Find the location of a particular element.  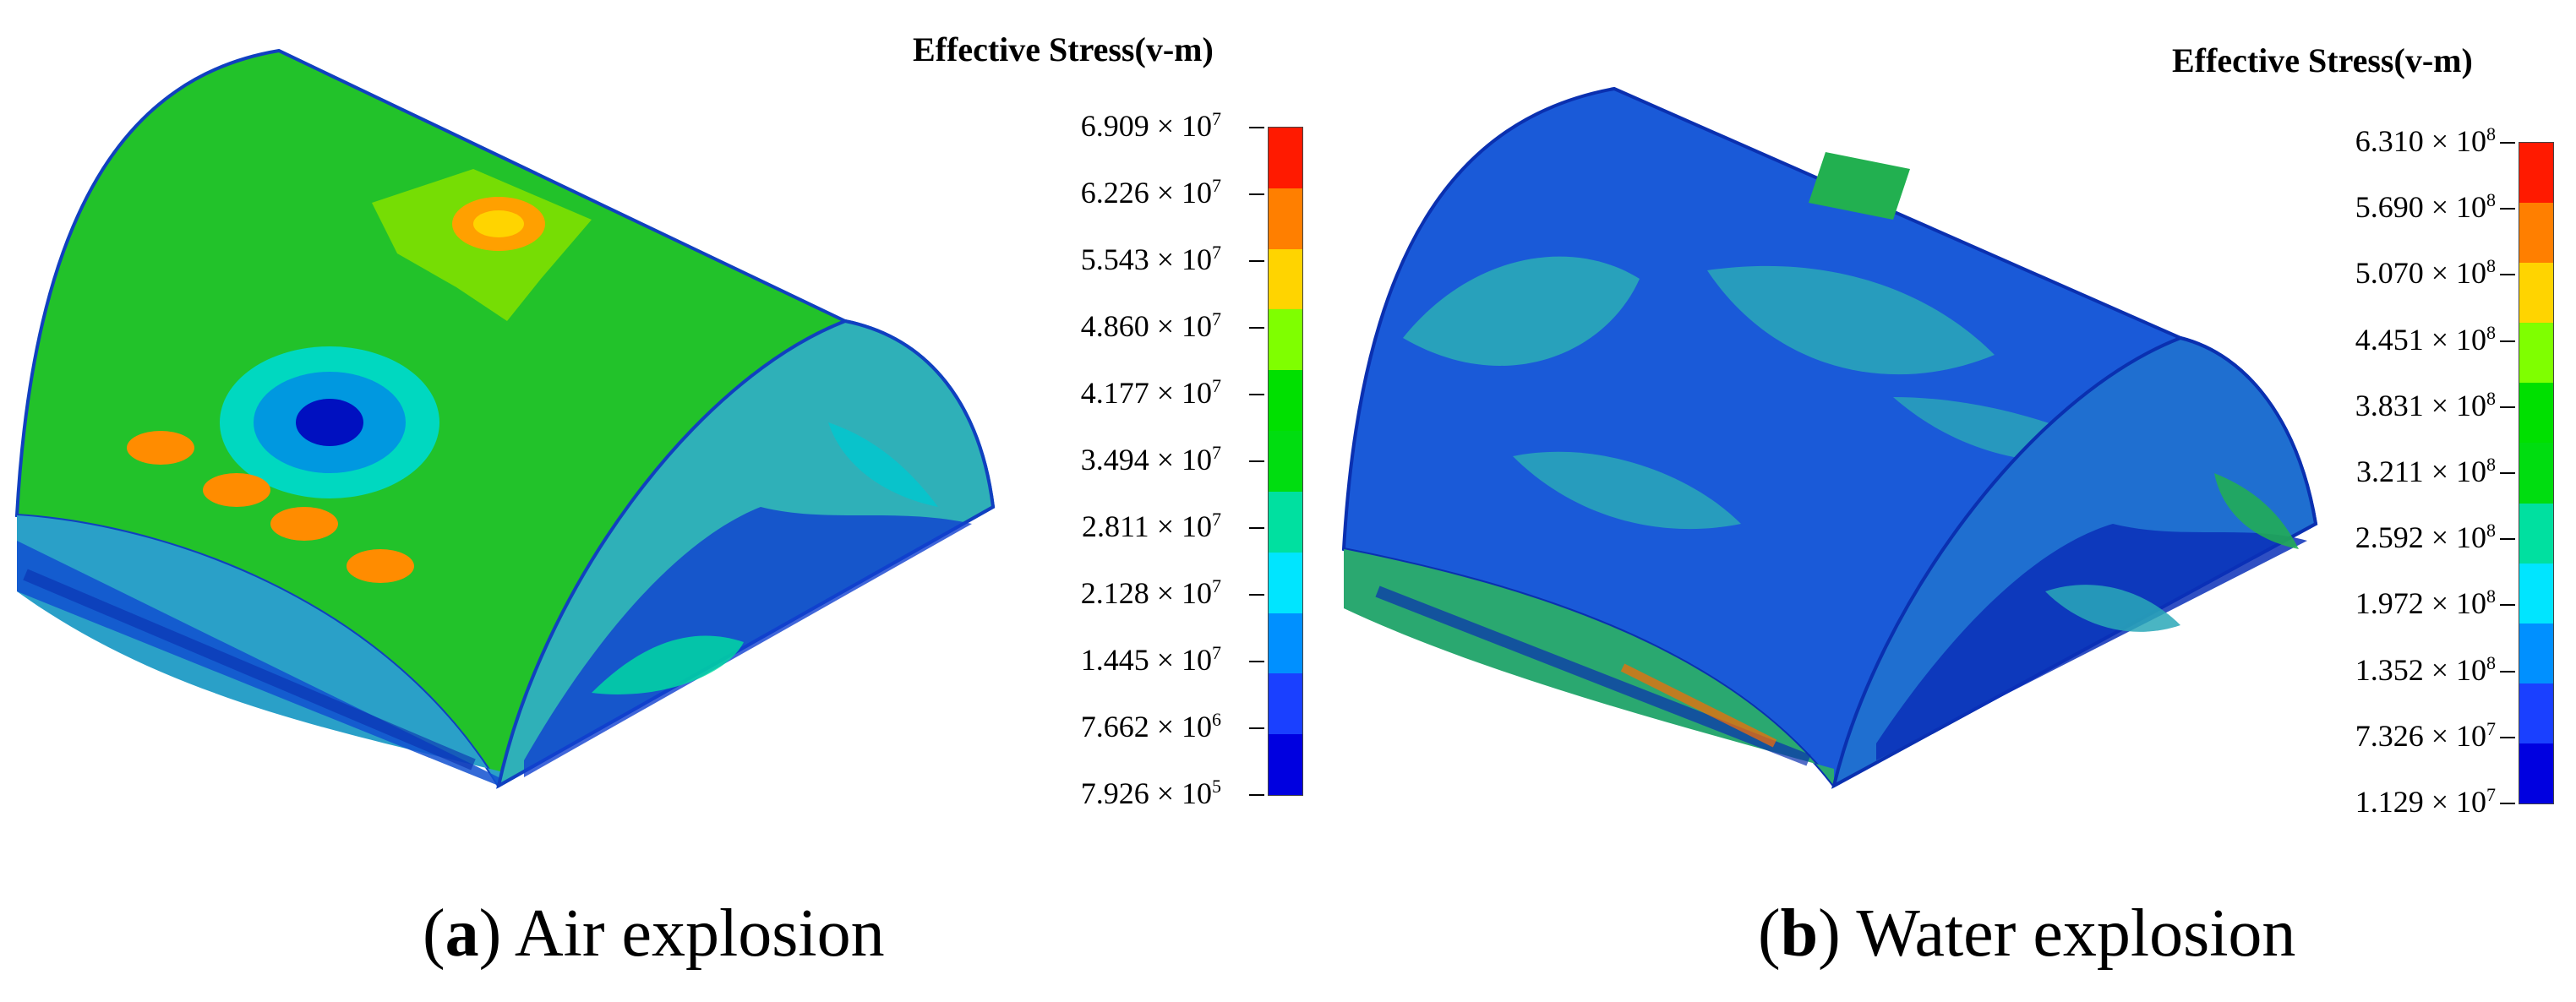

caption-letter: b is located at coordinates (1799, 933).